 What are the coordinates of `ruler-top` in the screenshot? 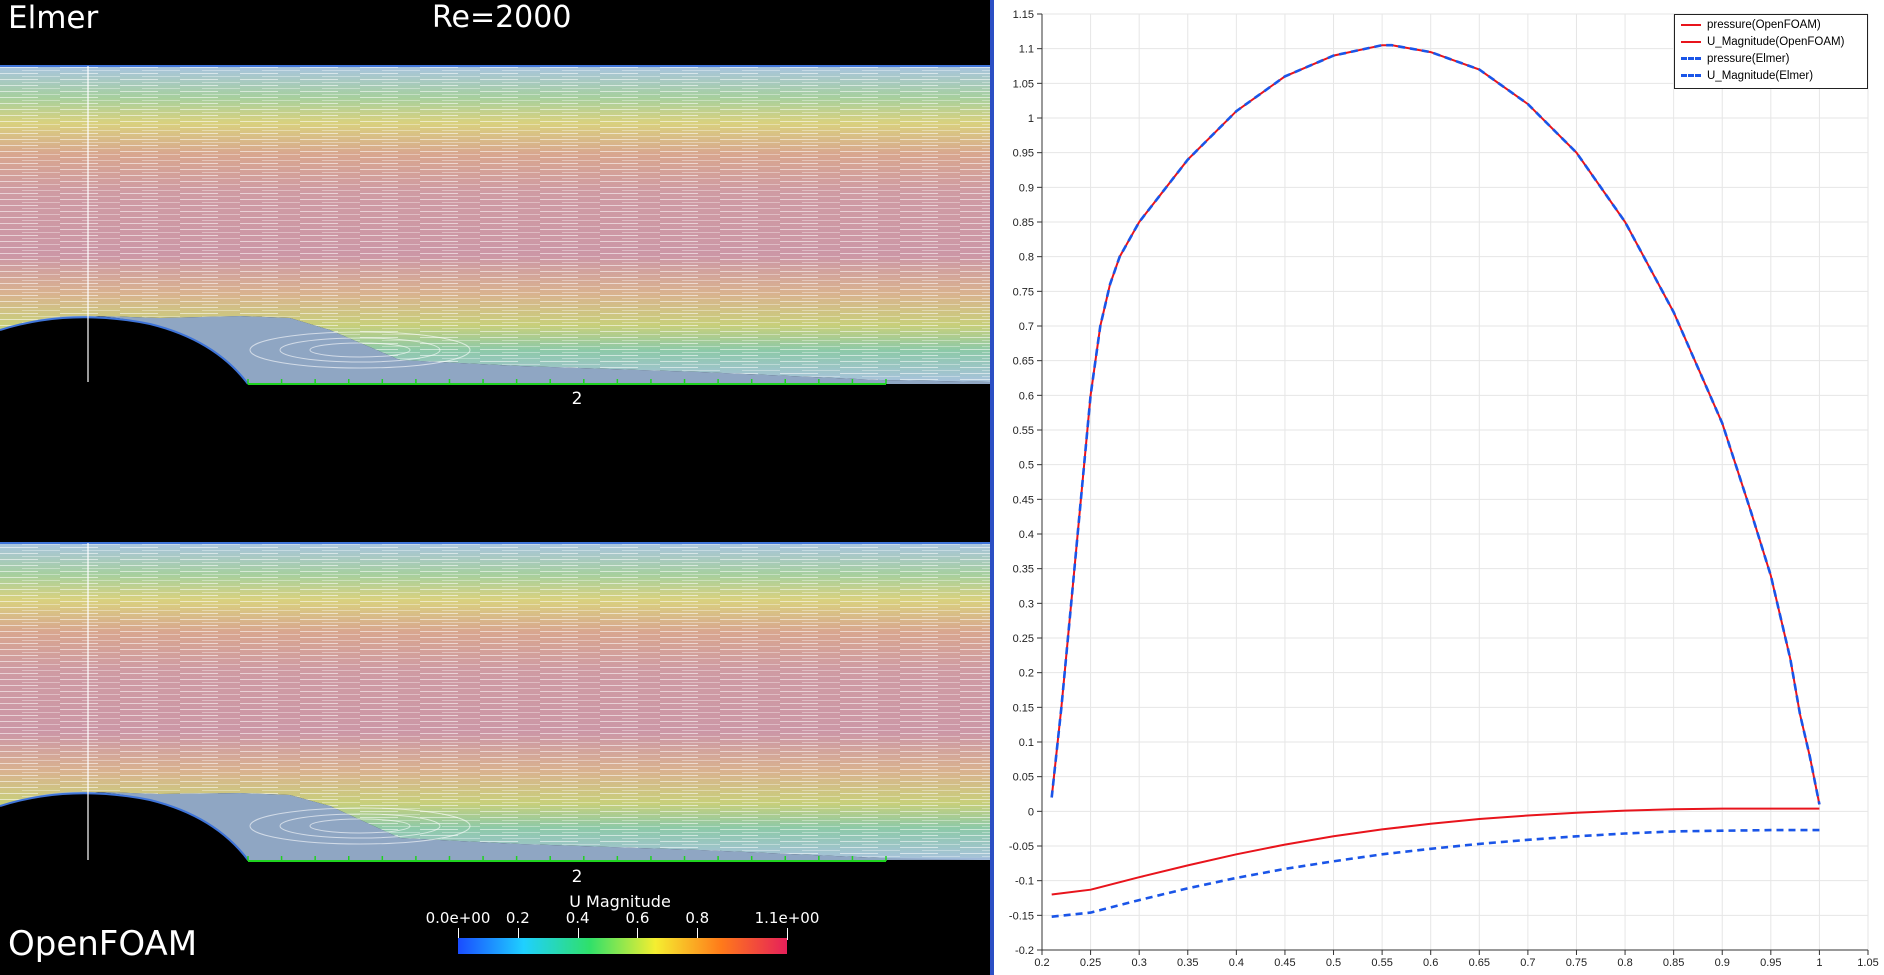 It's located at (567, 382).